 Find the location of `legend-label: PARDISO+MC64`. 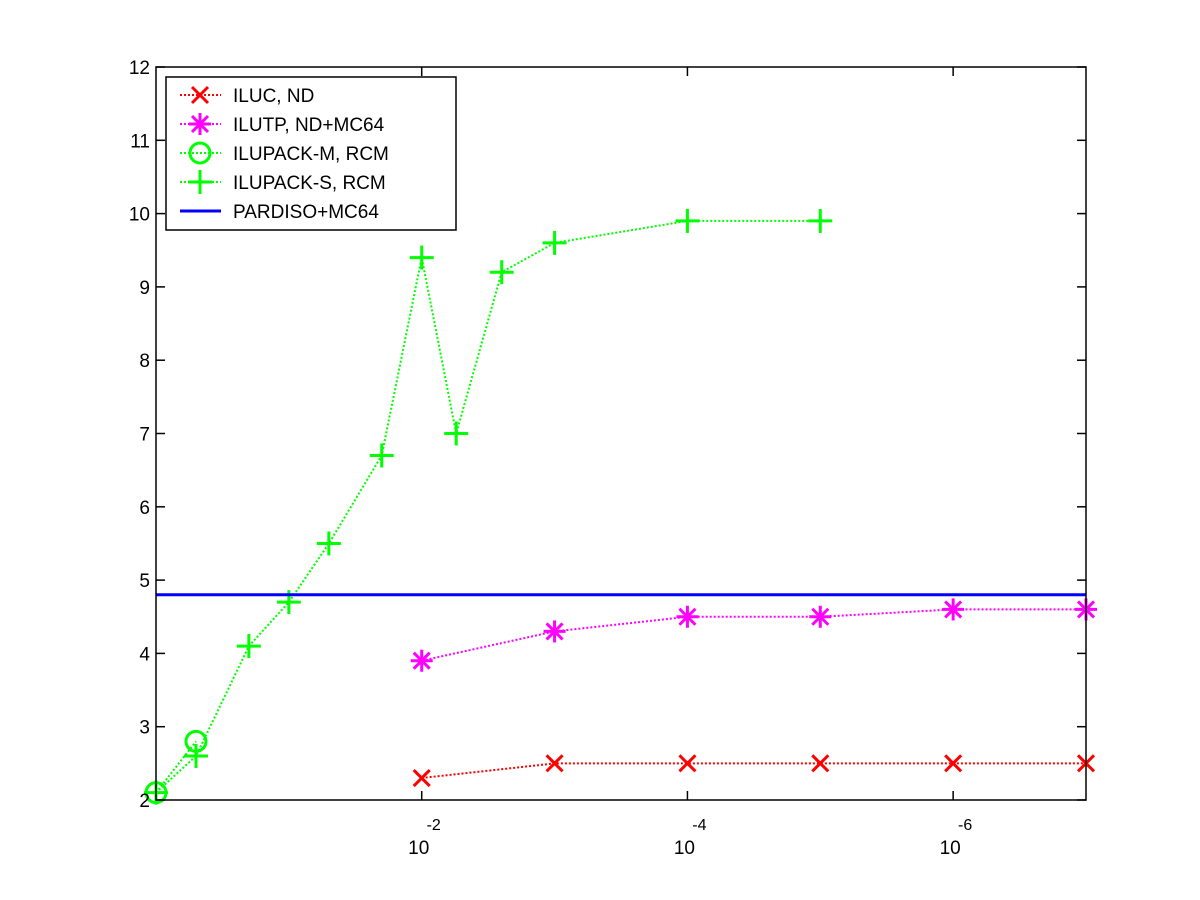

legend-label: PARDISO+MC64 is located at coordinates (306, 212).